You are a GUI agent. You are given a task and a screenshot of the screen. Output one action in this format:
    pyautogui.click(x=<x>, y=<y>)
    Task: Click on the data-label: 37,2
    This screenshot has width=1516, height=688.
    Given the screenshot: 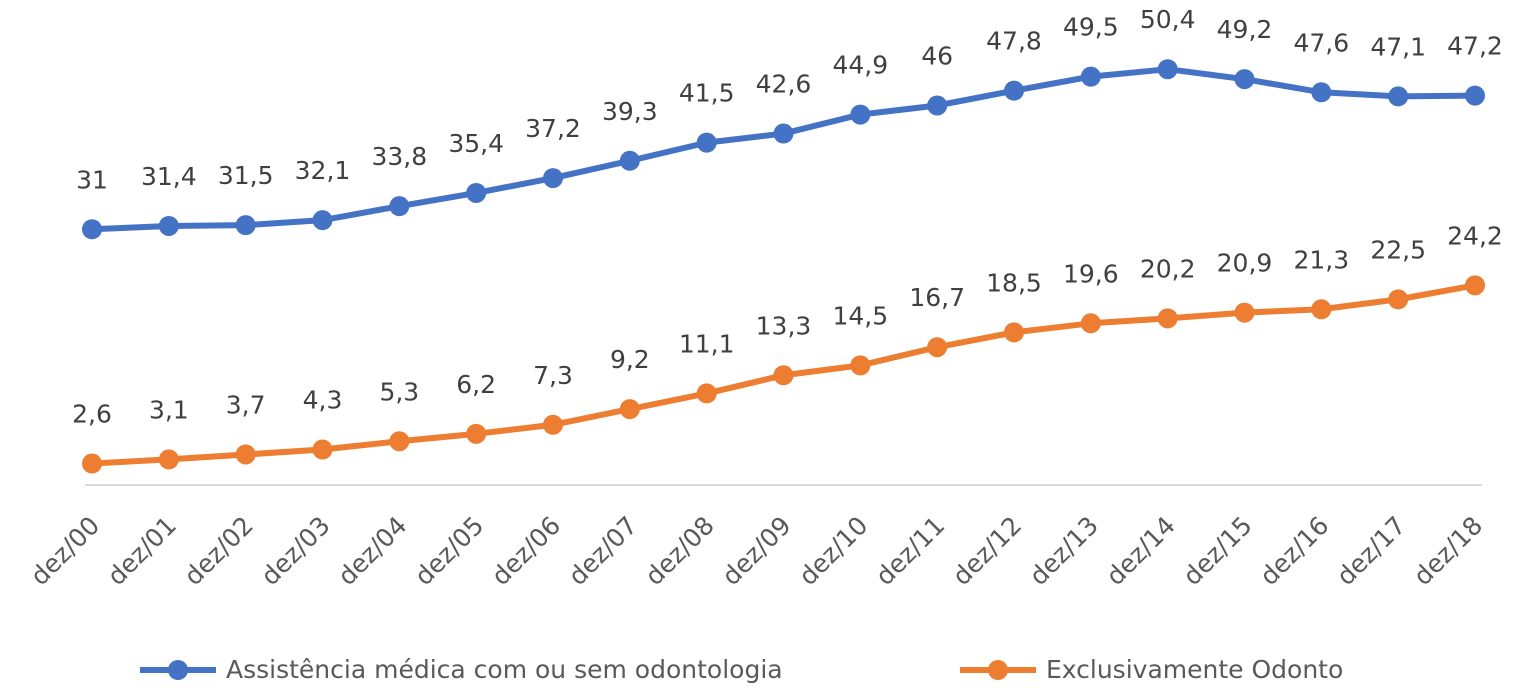 What is the action you would take?
    pyautogui.click(x=553, y=128)
    